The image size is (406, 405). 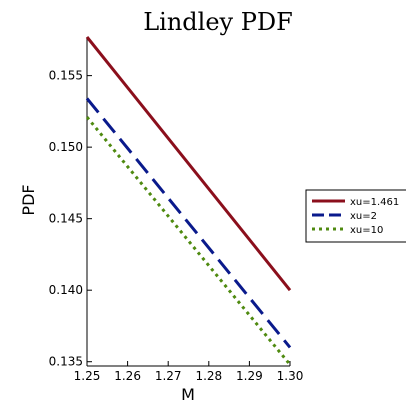 I want to click on x-tick-label: 1.30, so click(x=290, y=376).